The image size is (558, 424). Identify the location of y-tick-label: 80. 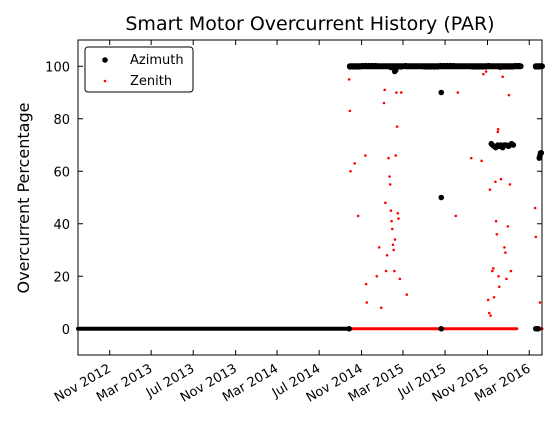
(61, 120).